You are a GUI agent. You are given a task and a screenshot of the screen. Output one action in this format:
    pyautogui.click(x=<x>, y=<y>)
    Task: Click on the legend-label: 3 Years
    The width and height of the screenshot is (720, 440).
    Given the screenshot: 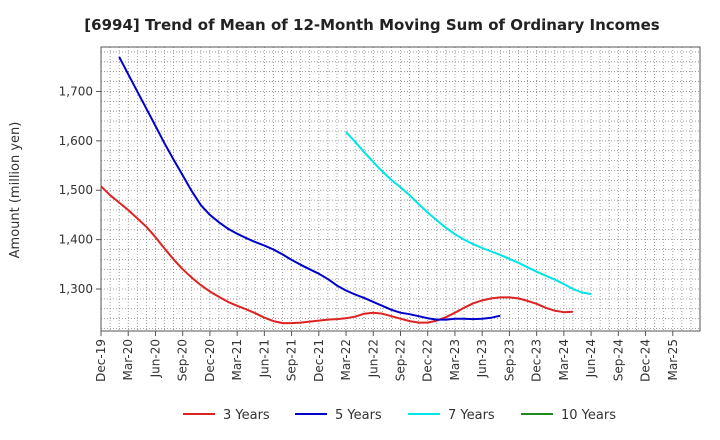 What is the action you would take?
    pyautogui.click(x=246, y=415)
    